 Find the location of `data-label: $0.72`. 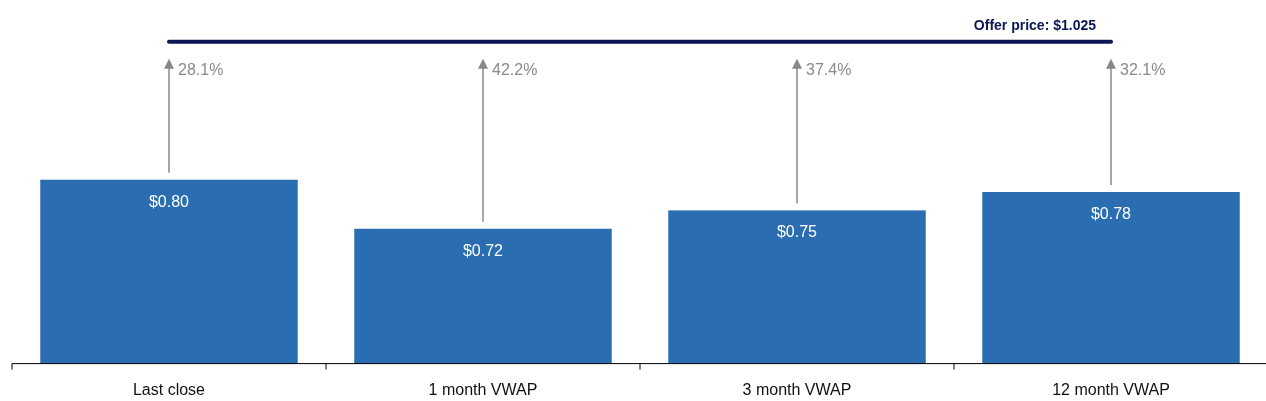

data-label: $0.72 is located at coordinates (483, 250).